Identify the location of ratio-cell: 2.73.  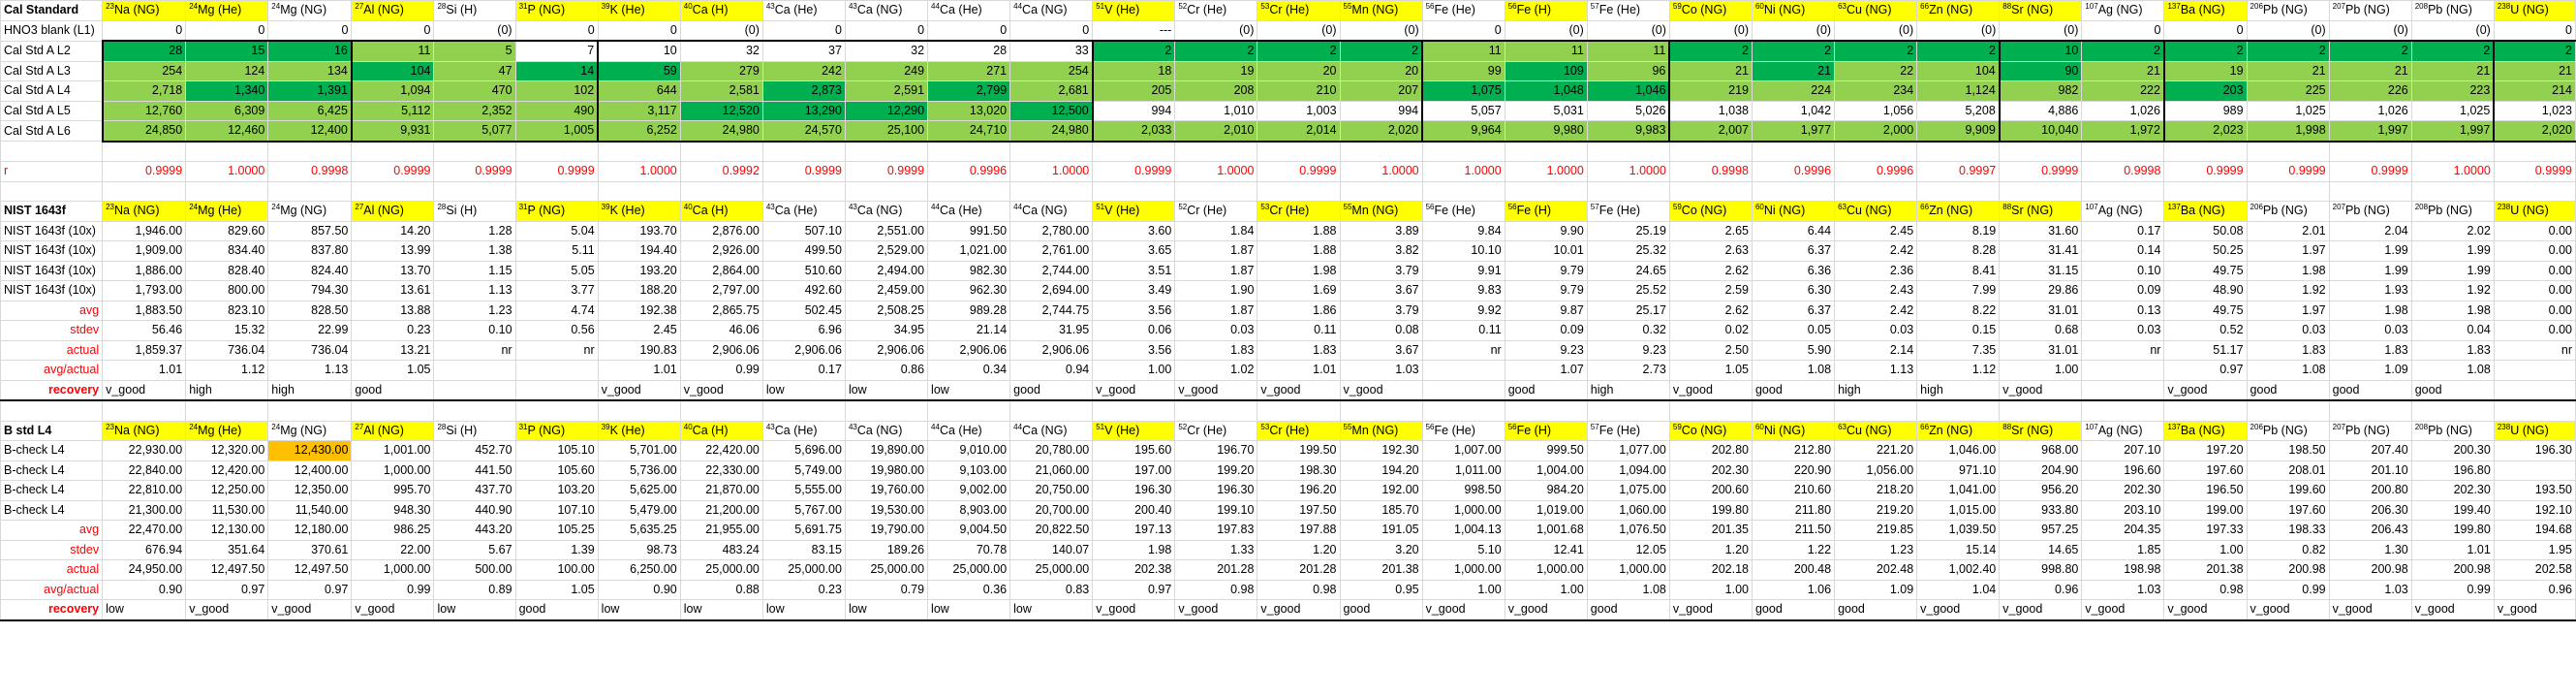
(1628, 370).